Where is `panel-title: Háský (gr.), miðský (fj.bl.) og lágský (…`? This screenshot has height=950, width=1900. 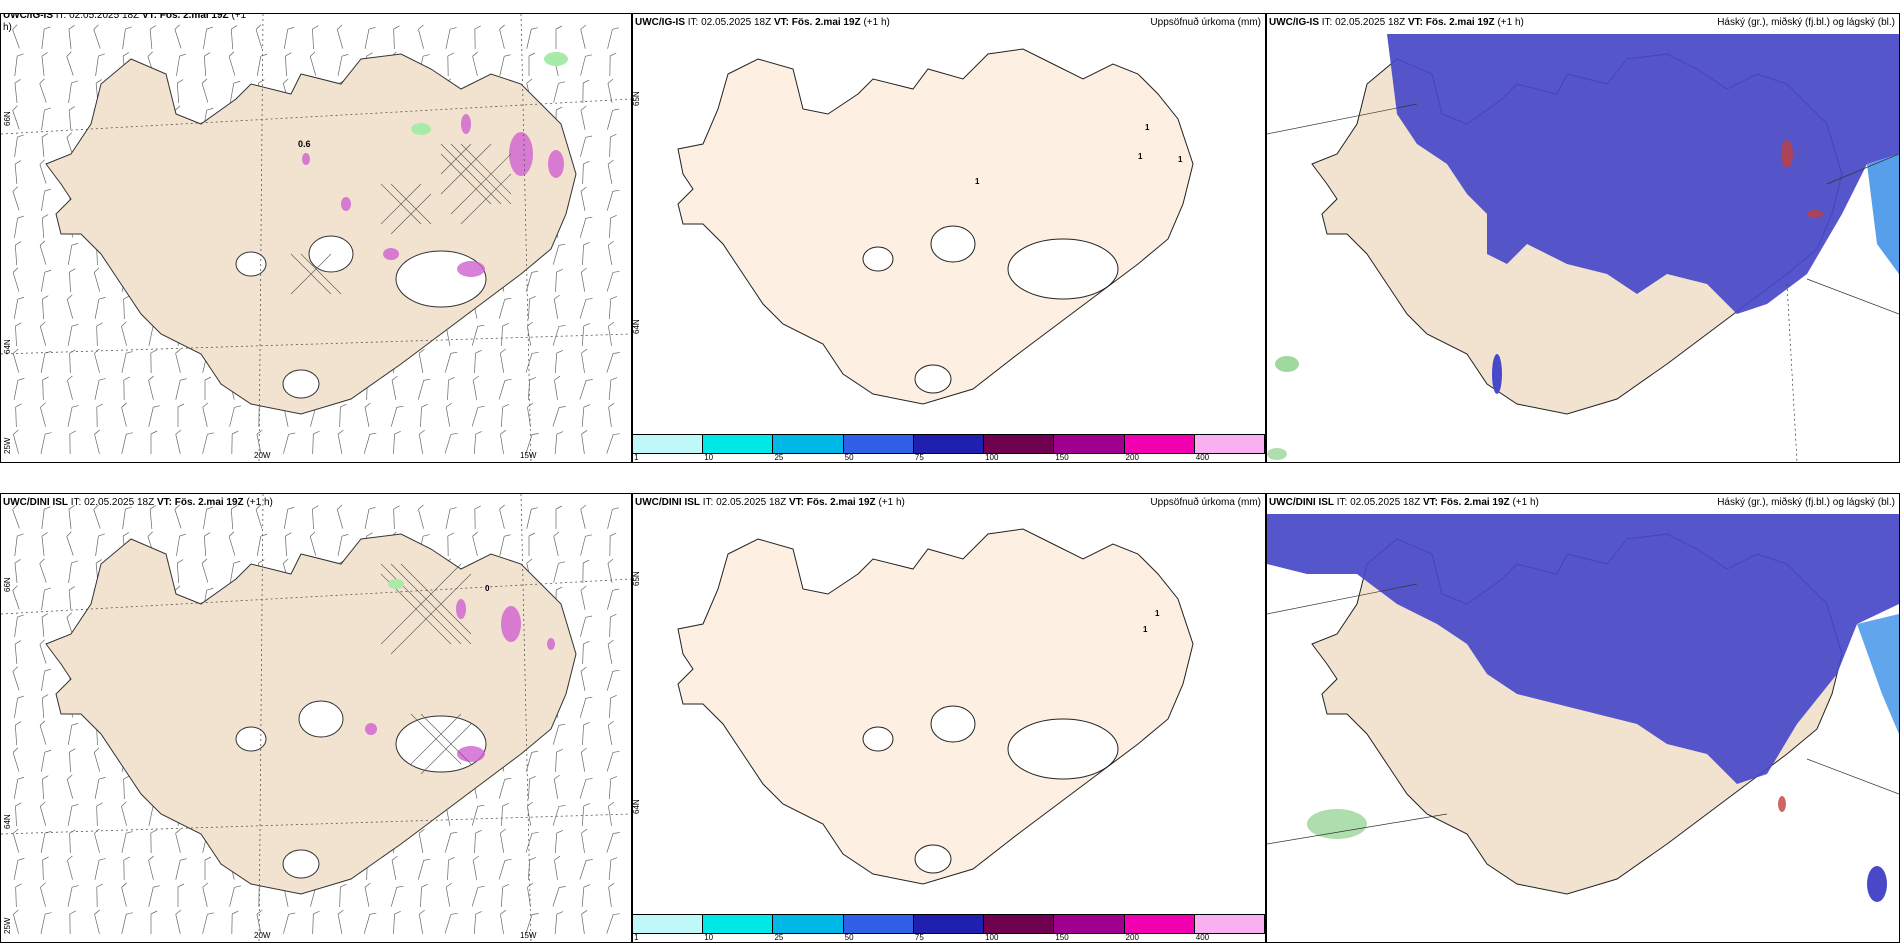 panel-title: Háský (gr.), miðský (fj.bl.) og lágský (… is located at coordinates (1806, 502).